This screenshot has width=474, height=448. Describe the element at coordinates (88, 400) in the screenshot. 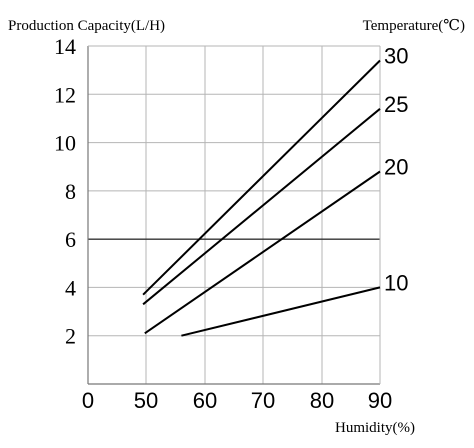

I see `x-tick-label: 0` at that location.